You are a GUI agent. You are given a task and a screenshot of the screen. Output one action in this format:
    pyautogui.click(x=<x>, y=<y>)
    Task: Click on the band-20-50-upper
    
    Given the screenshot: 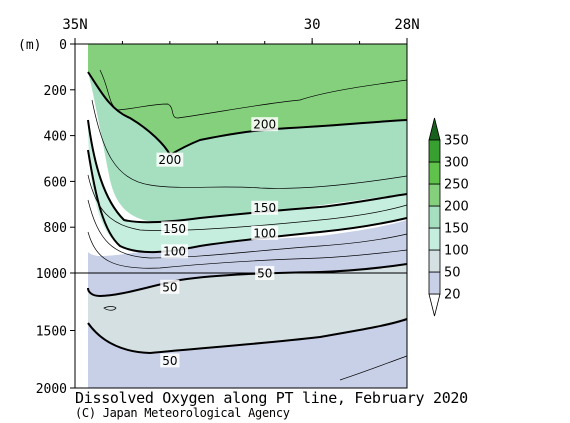 What is the action you would take?
    pyautogui.click(x=247, y=258)
    